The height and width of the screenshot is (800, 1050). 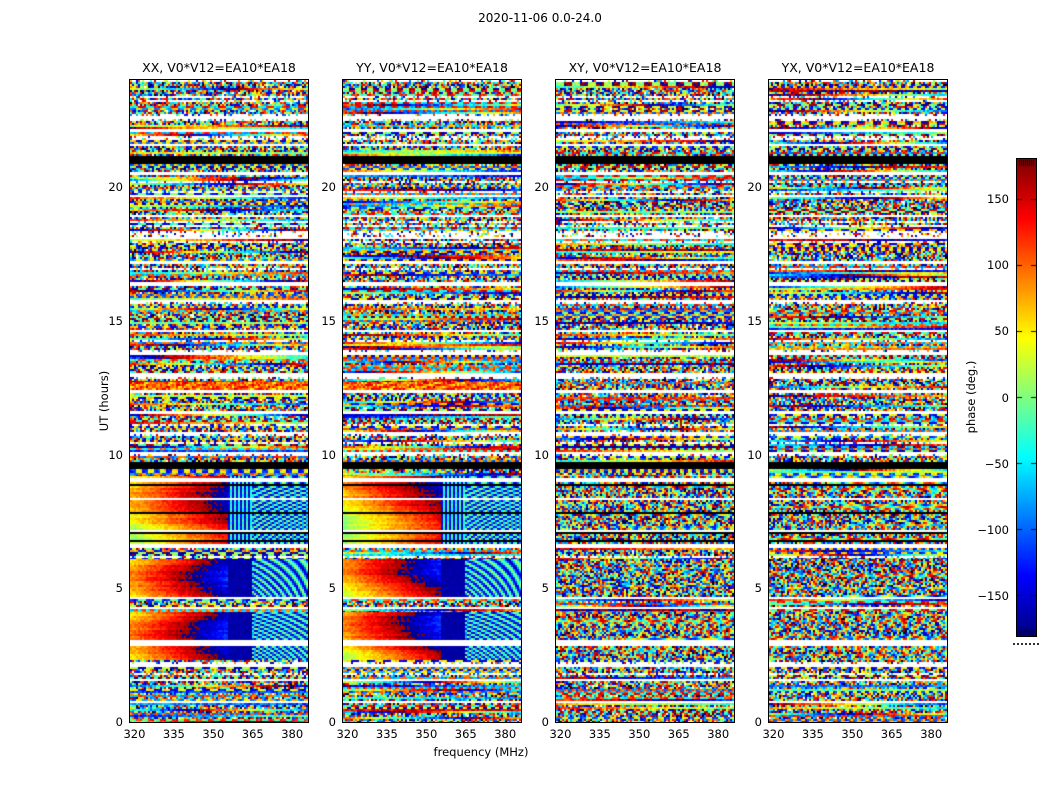 I want to click on panel-heatmap-canvas-XX, so click(x=219, y=401).